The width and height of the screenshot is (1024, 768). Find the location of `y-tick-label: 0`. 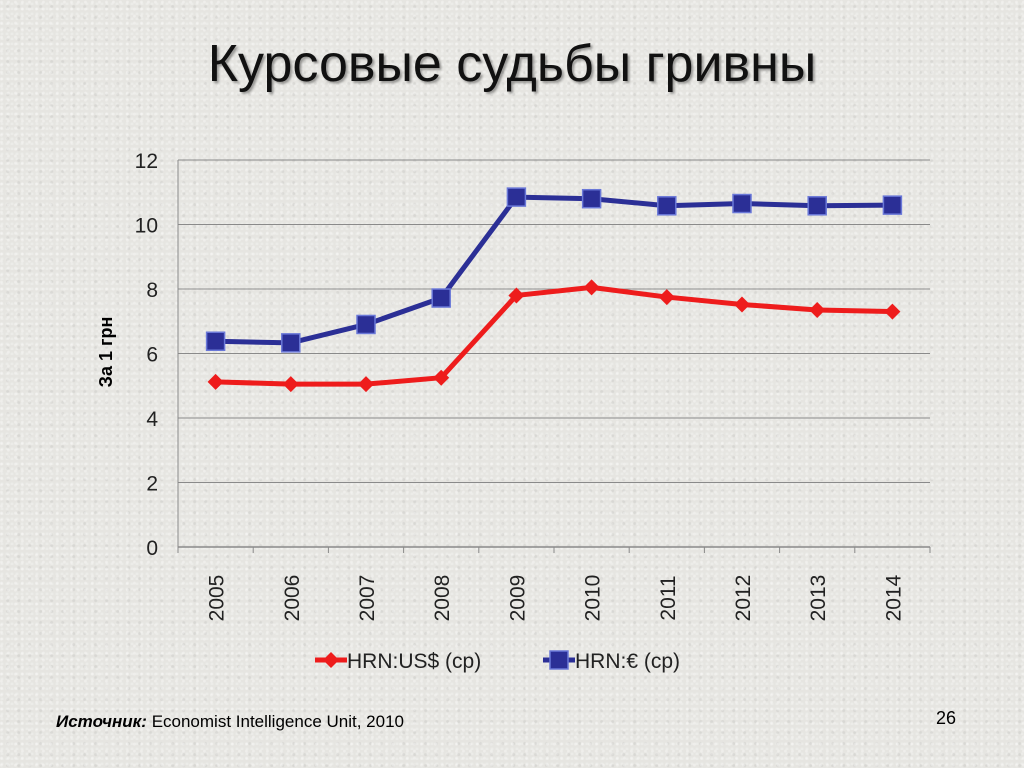

y-tick-label: 0 is located at coordinates (152, 548).